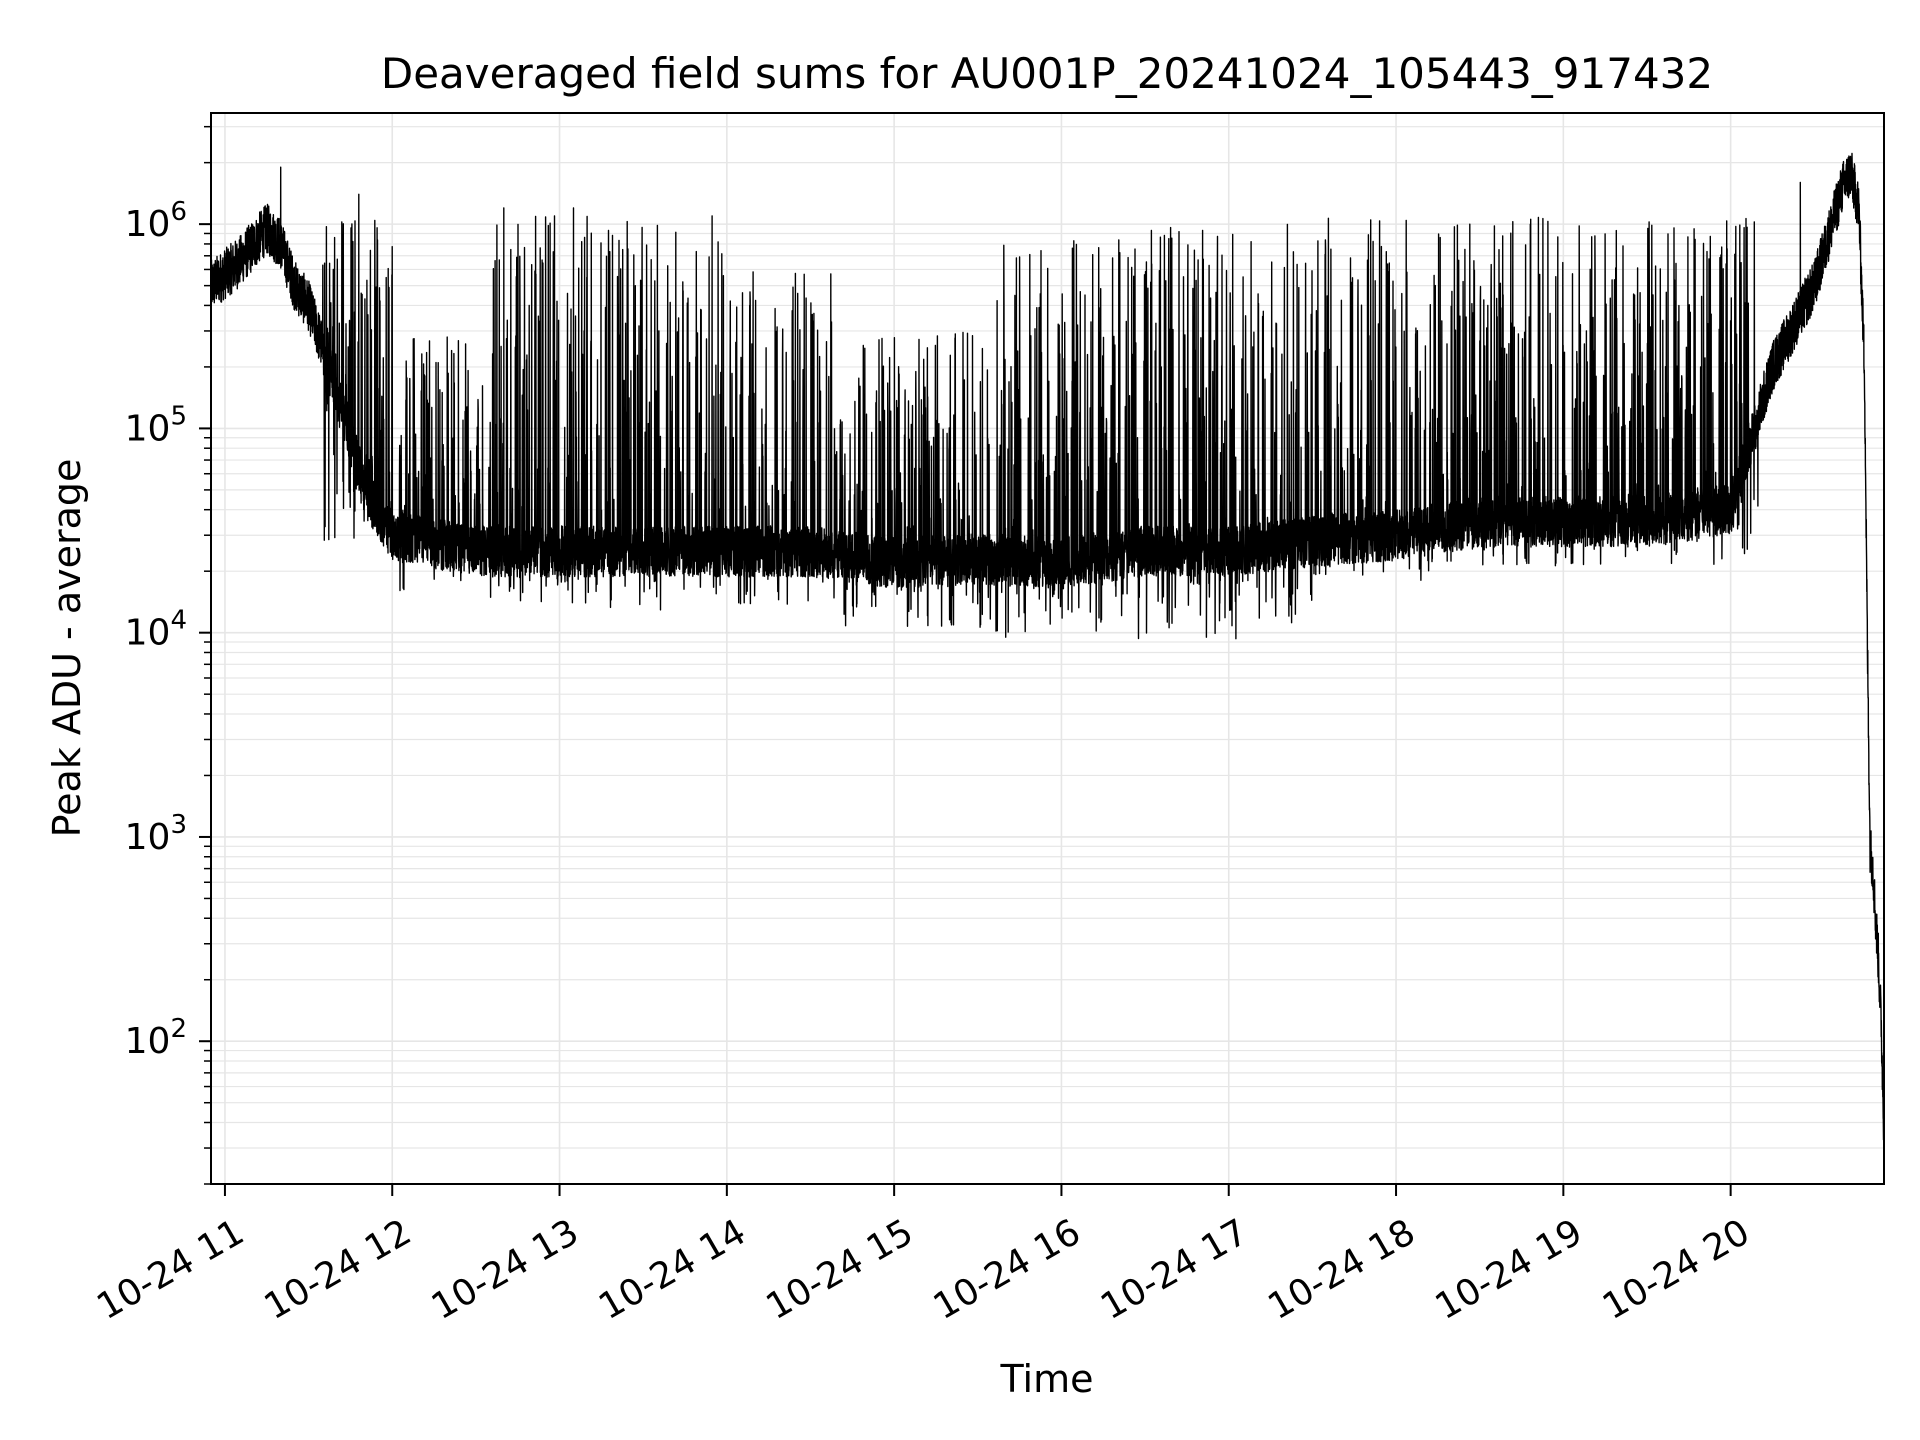  What do you see at coordinates (1047, 1379) in the screenshot?
I see `x-axis-label: Time` at bounding box center [1047, 1379].